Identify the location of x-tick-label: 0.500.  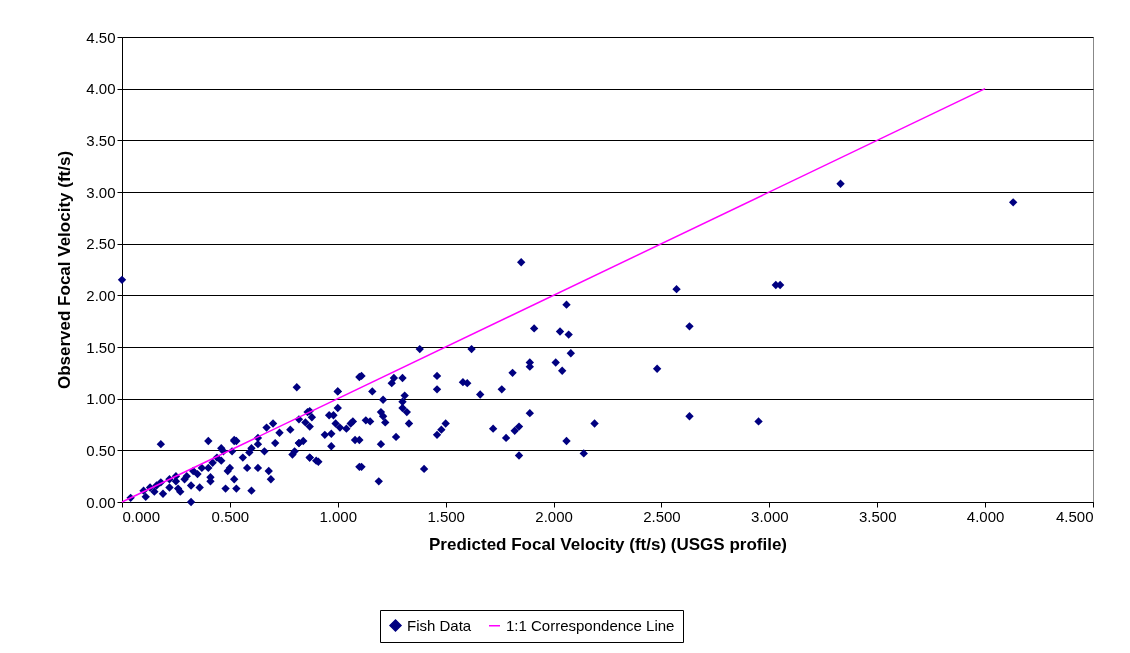
(230, 516).